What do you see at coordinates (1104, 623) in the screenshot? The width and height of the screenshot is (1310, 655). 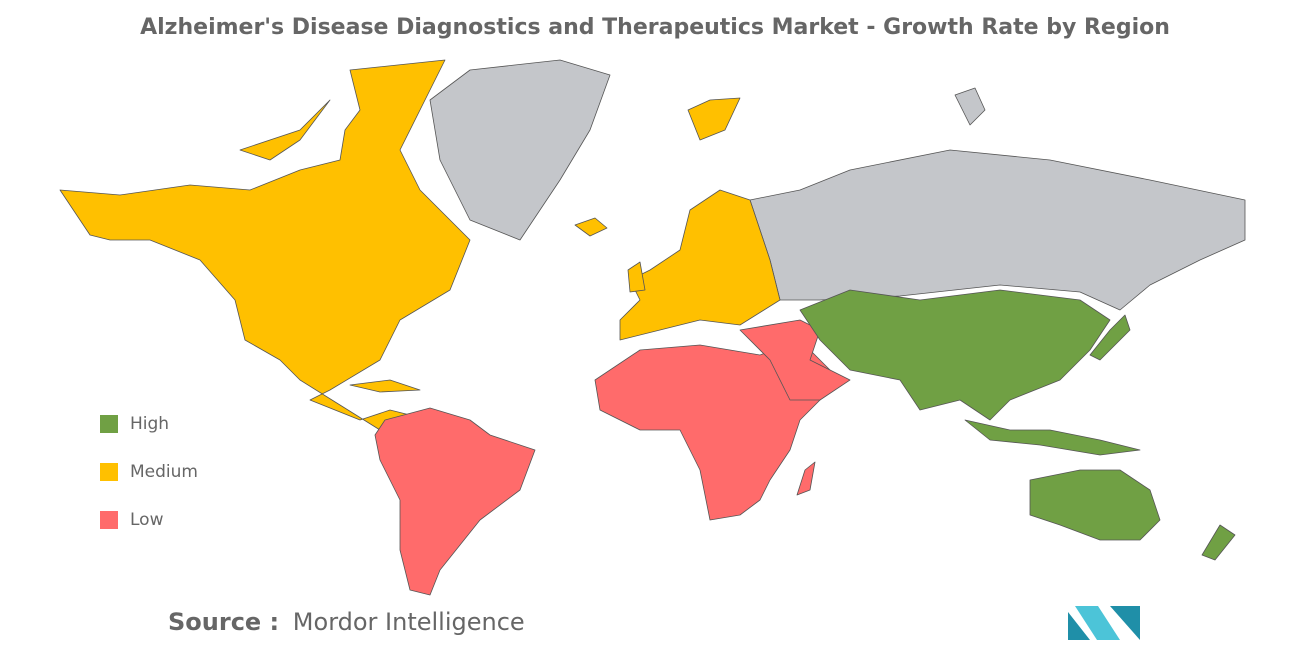 I see `logo` at bounding box center [1104, 623].